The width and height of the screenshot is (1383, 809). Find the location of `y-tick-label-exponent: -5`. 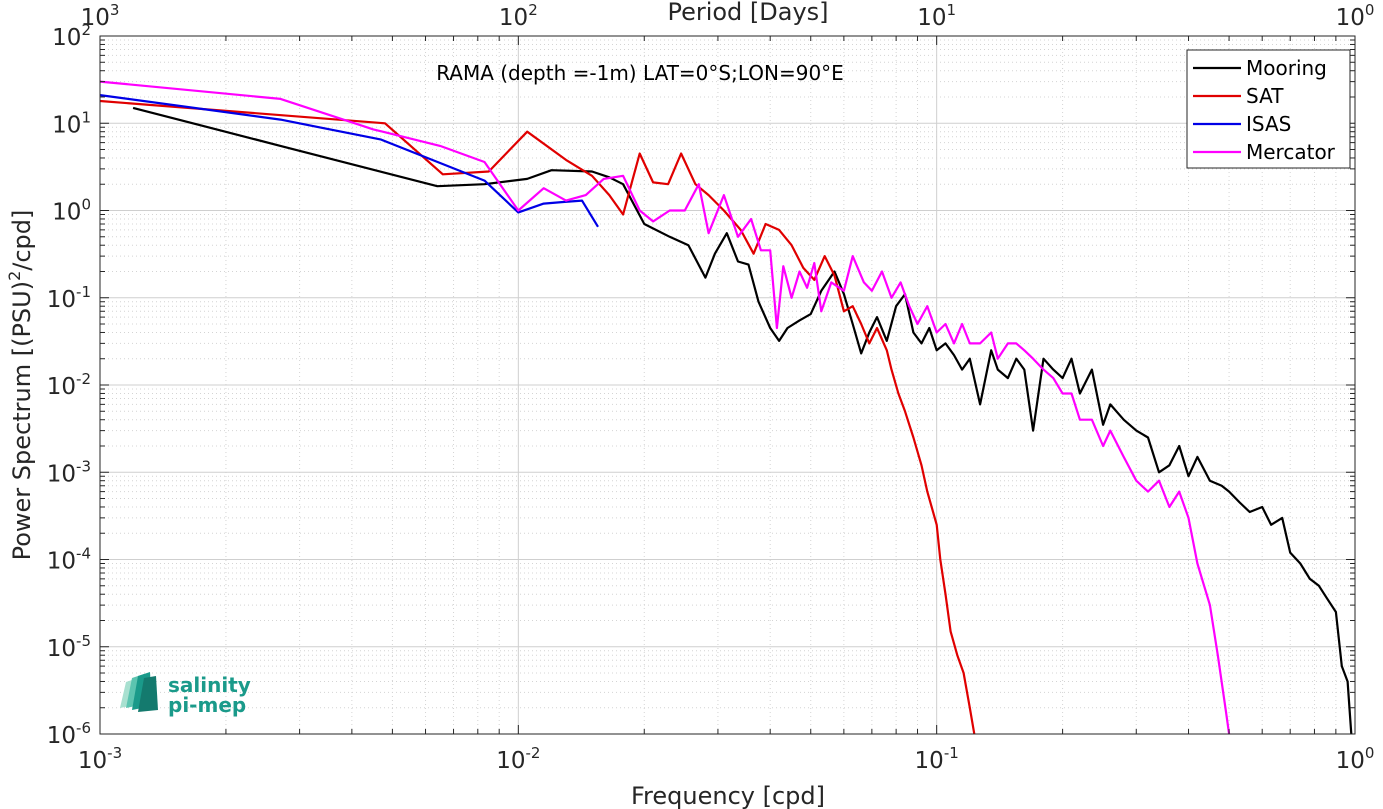

y-tick-label-exponent: -5 is located at coordinates (83, 641).